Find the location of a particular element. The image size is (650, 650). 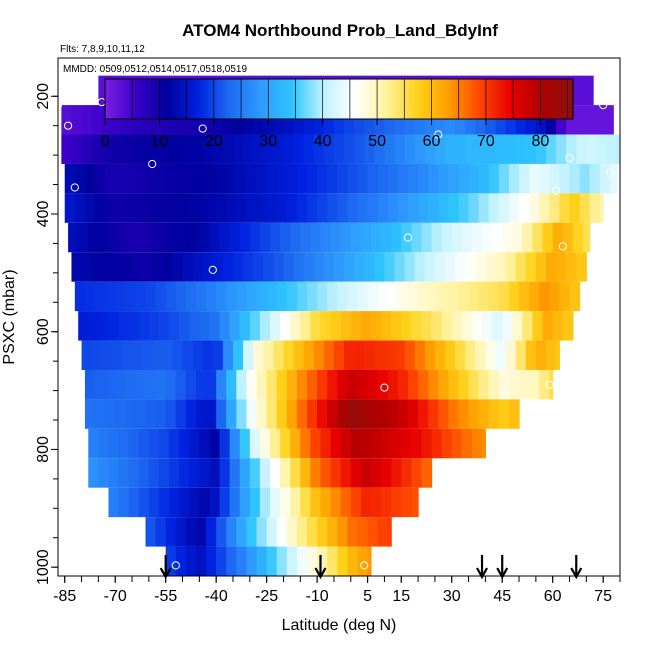

colorbar-tick-label: 40 is located at coordinates (323, 141).